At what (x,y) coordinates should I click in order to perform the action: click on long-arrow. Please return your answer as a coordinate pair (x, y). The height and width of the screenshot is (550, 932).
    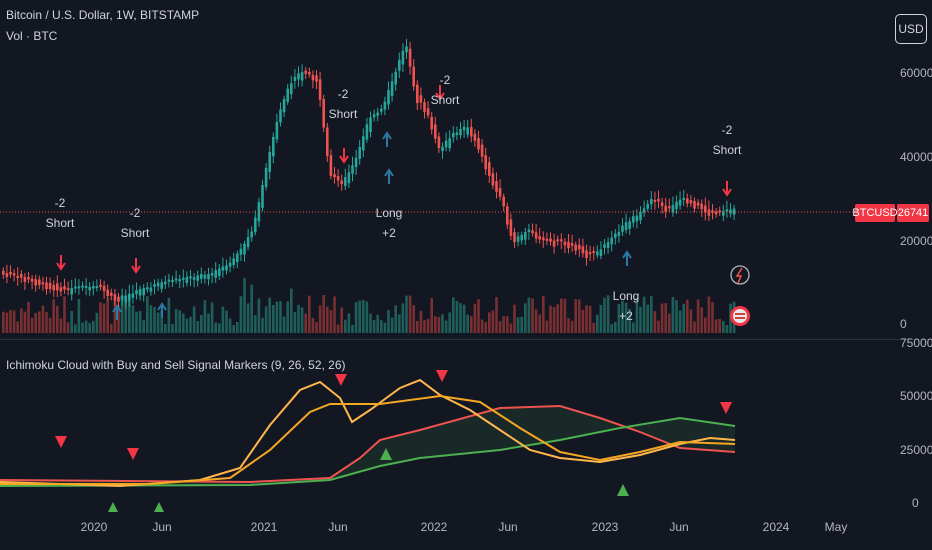
    Looking at the image, I should click on (389, 172).